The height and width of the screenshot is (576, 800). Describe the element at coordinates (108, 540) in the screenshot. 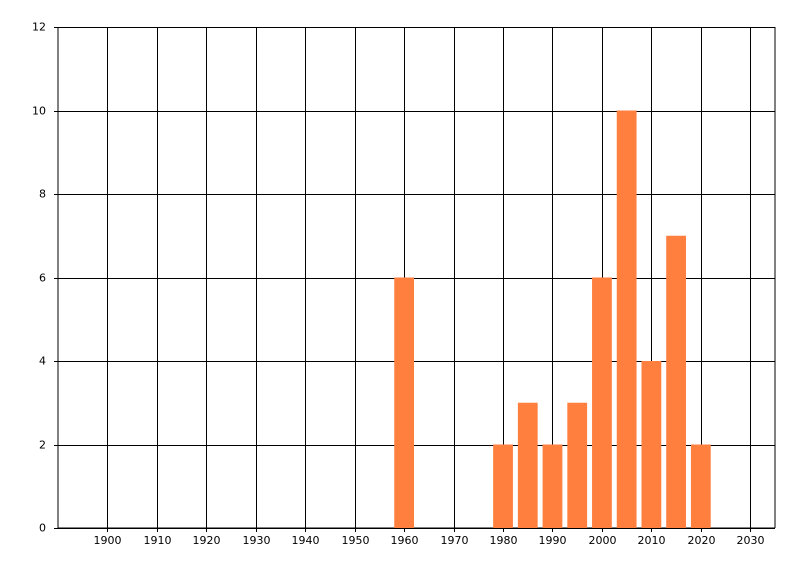

I see `x-tick-label: 1900` at that location.